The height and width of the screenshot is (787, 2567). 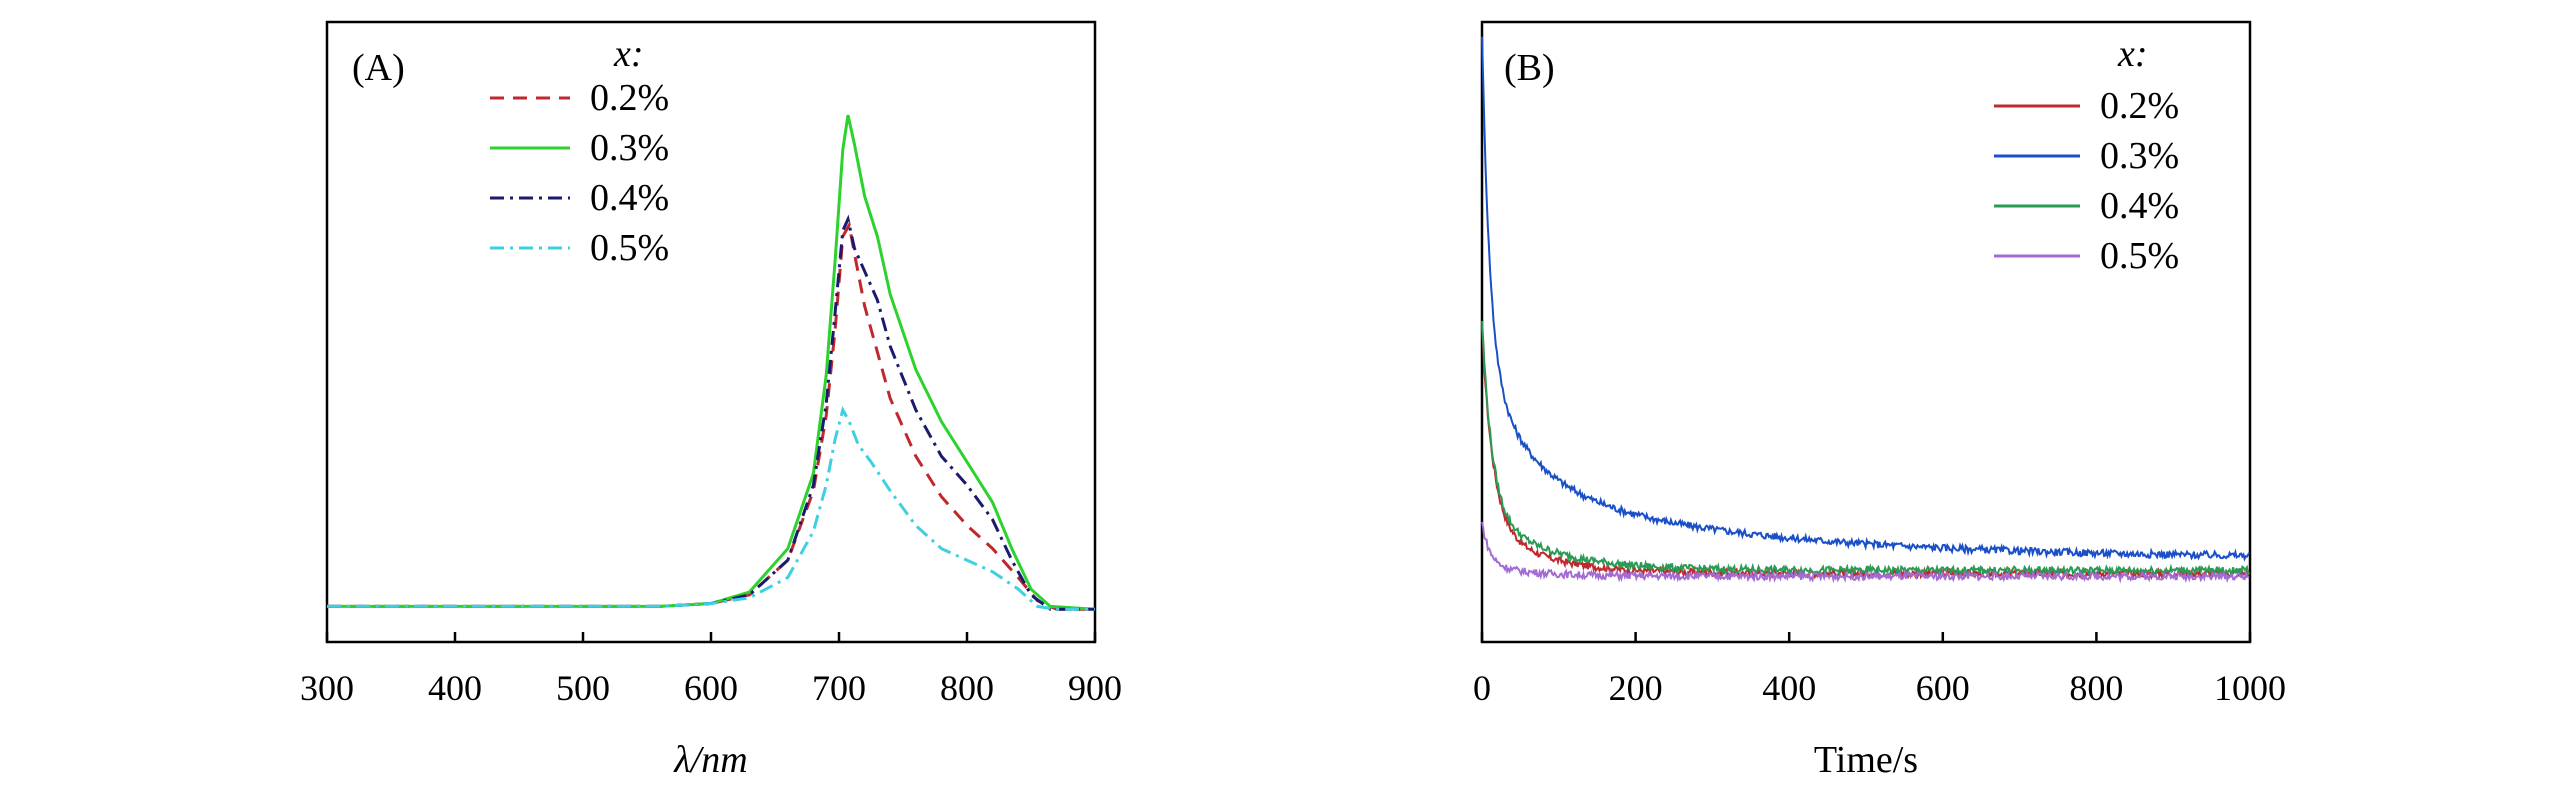 I want to click on panel-b-legend: x: 0.2% 0.3% 0.4% 0.5%, so click(x=2086, y=155).